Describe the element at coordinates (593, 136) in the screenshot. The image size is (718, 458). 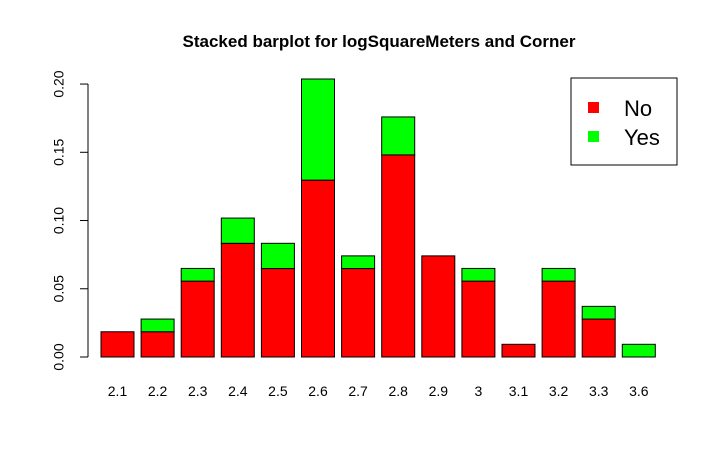
I see `legend-swatch-yes` at that location.